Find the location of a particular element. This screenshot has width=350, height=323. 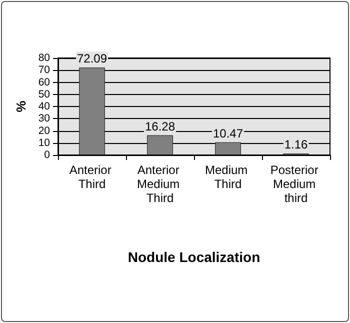

data-label: 1.16 is located at coordinates (296, 145).